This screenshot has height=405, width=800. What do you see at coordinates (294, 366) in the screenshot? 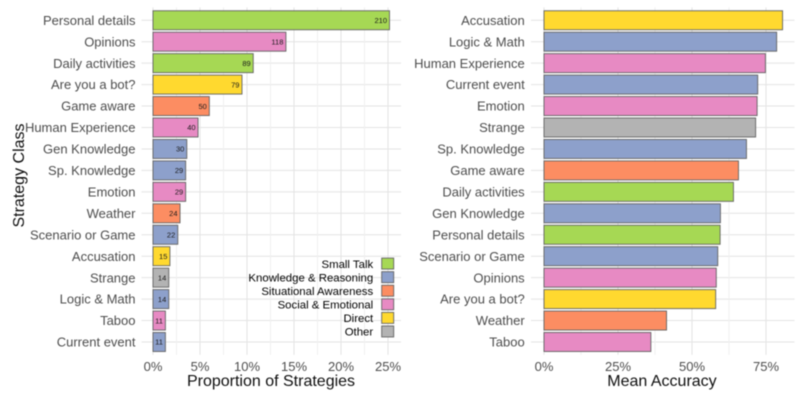
I see `svg-text: 15%` at bounding box center [294, 366].